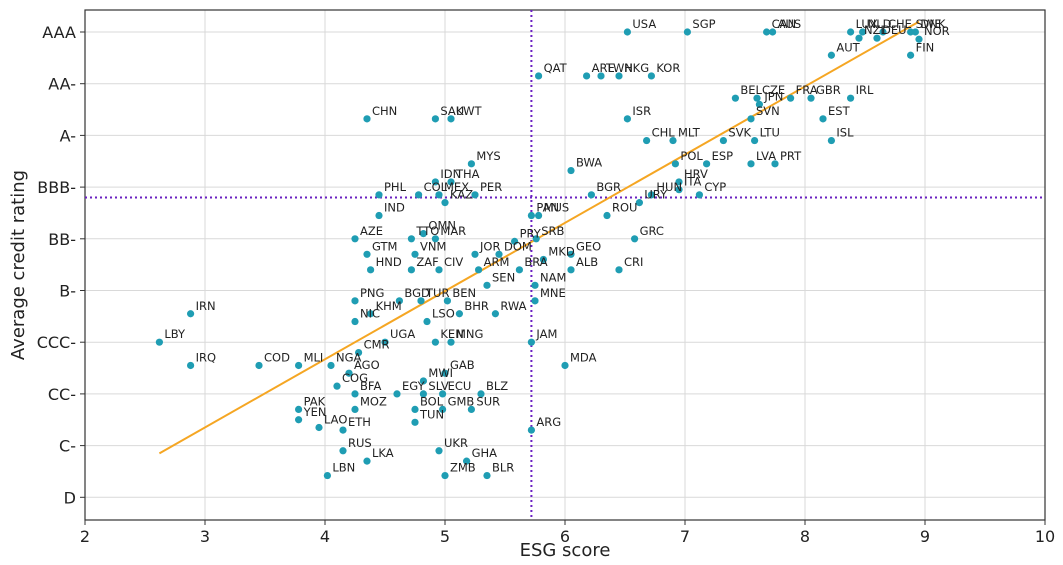  What do you see at coordinates (497, 262) in the screenshot?
I see `point-label: ARM` at bounding box center [497, 262].